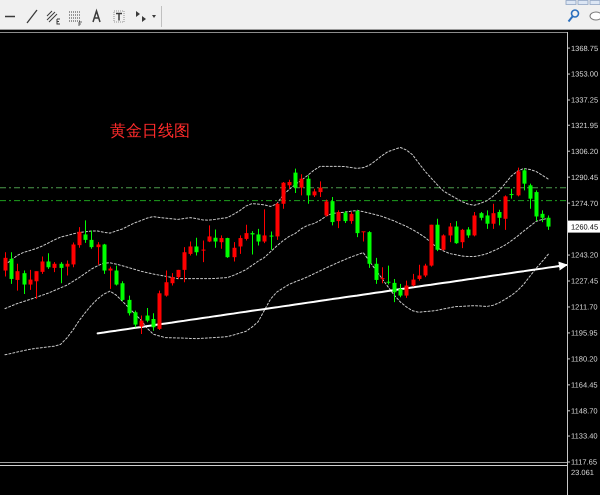 The height and width of the screenshot is (495, 600). What do you see at coordinates (150, 131) in the screenshot?
I see `text: 黄金日线图` at bounding box center [150, 131].